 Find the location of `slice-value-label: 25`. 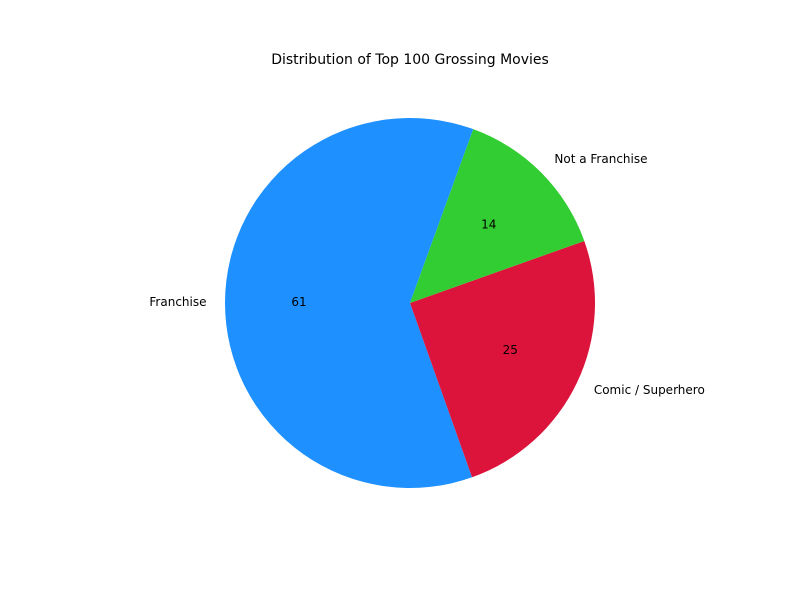

slice-value-label: 25 is located at coordinates (510, 350).